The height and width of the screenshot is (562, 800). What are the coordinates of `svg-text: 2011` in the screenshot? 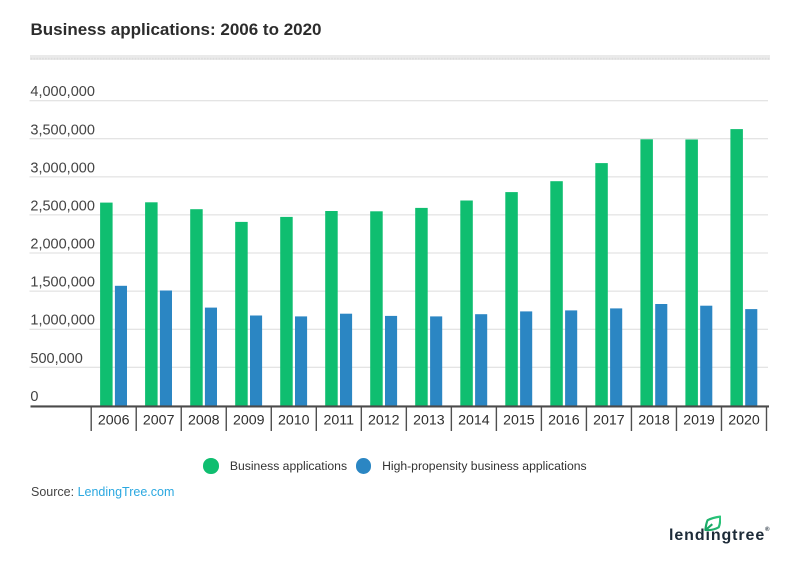 It's located at (339, 420).